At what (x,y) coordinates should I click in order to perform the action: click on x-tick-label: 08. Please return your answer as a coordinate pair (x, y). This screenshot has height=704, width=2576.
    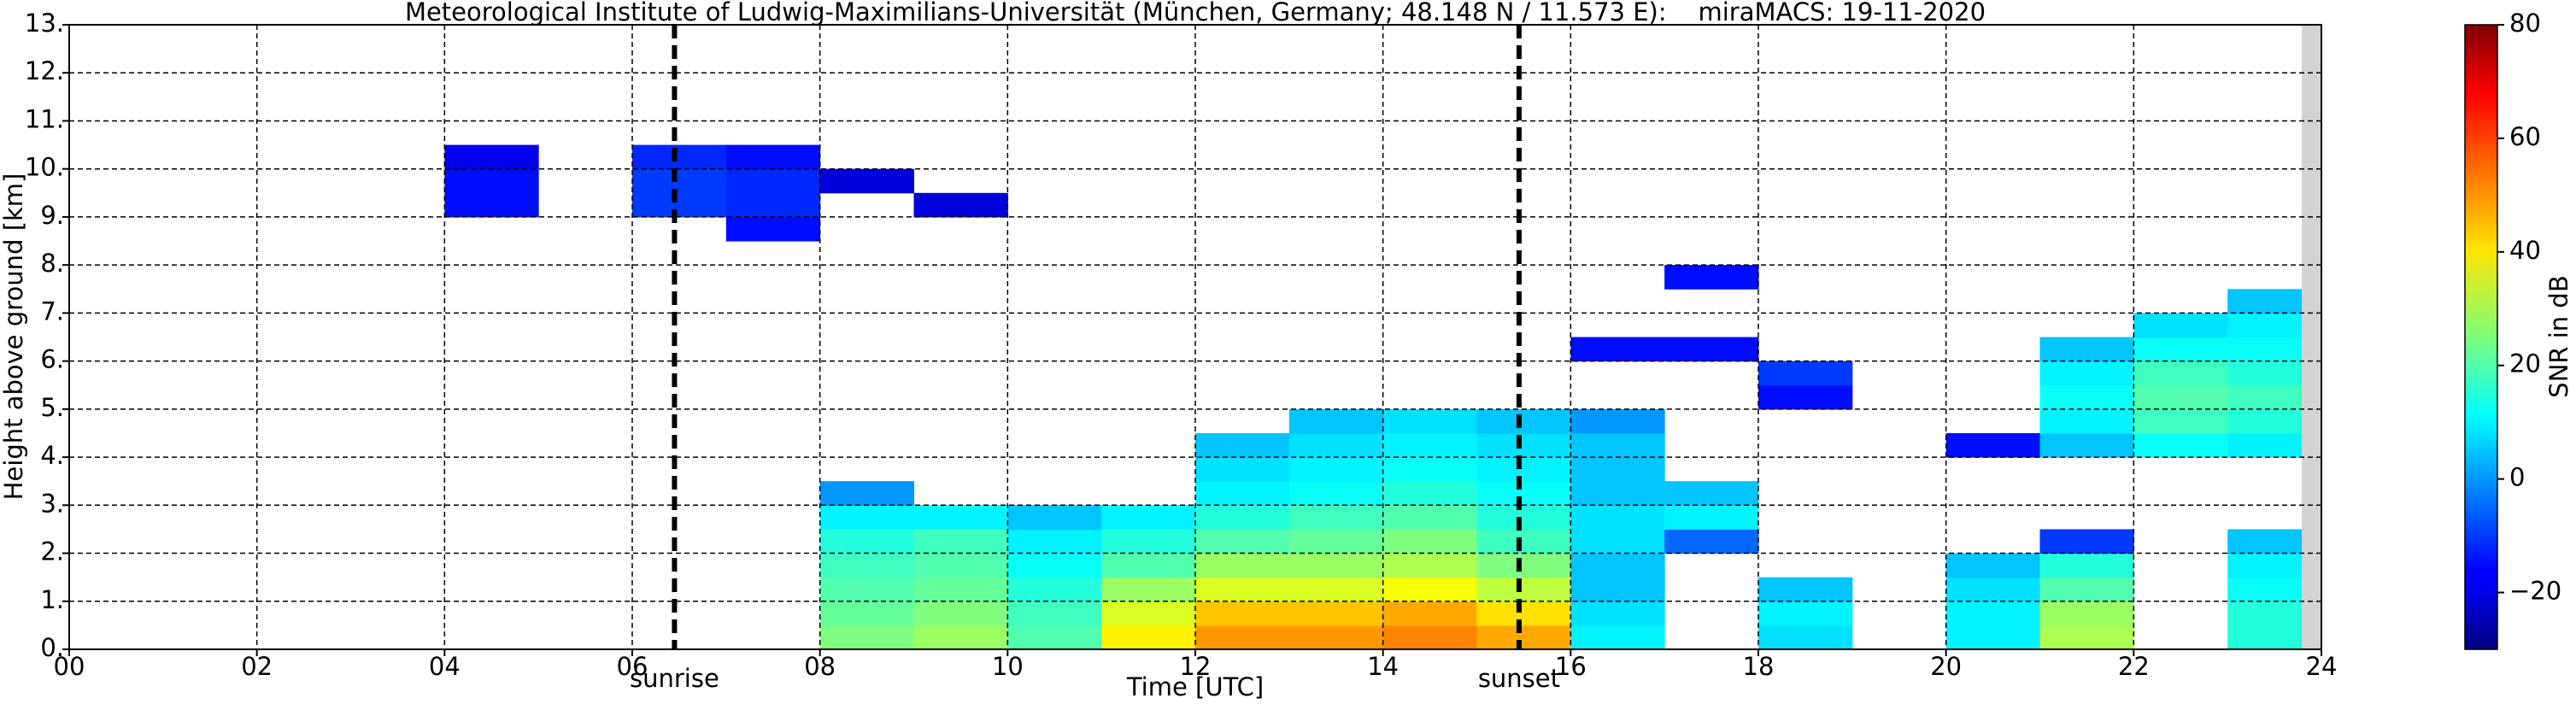
    Looking at the image, I should click on (820, 666).